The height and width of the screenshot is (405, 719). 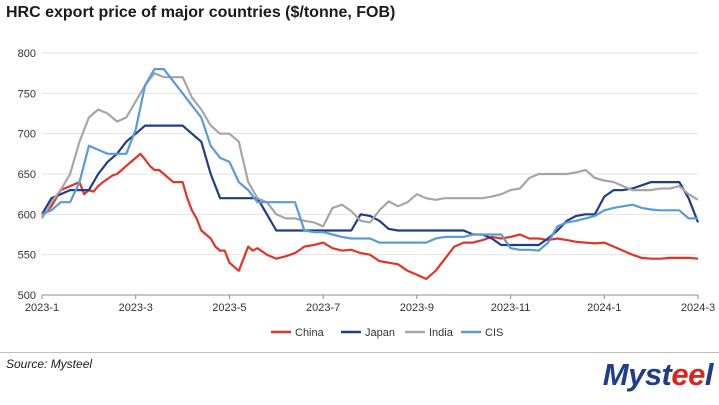 I want to click on logo-text-end: l, so click(x=709, y=374).